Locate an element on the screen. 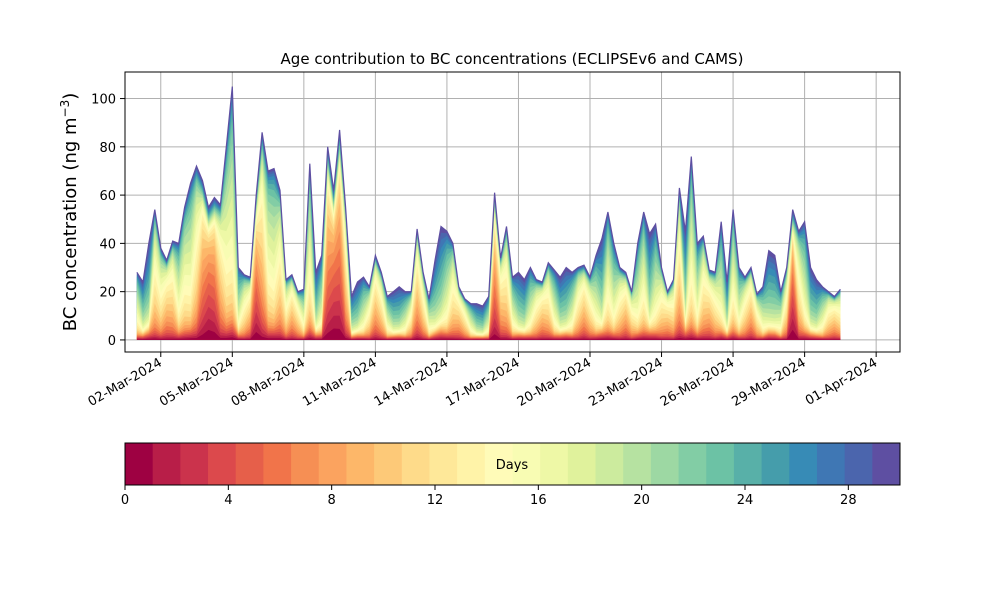 Image resolution: width=1000 pixels, height=600 pixels. colorbar-frame is located at coordinates (512, 464).